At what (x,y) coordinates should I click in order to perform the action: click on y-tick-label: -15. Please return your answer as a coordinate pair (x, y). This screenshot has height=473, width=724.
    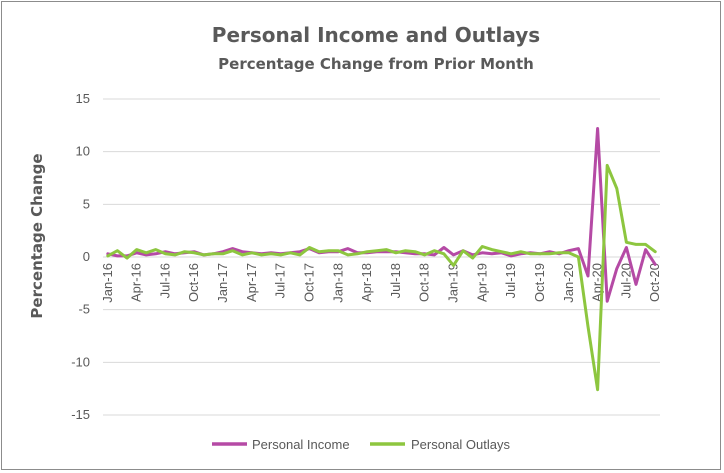
    Looking at the image, I should click on (80, 414).